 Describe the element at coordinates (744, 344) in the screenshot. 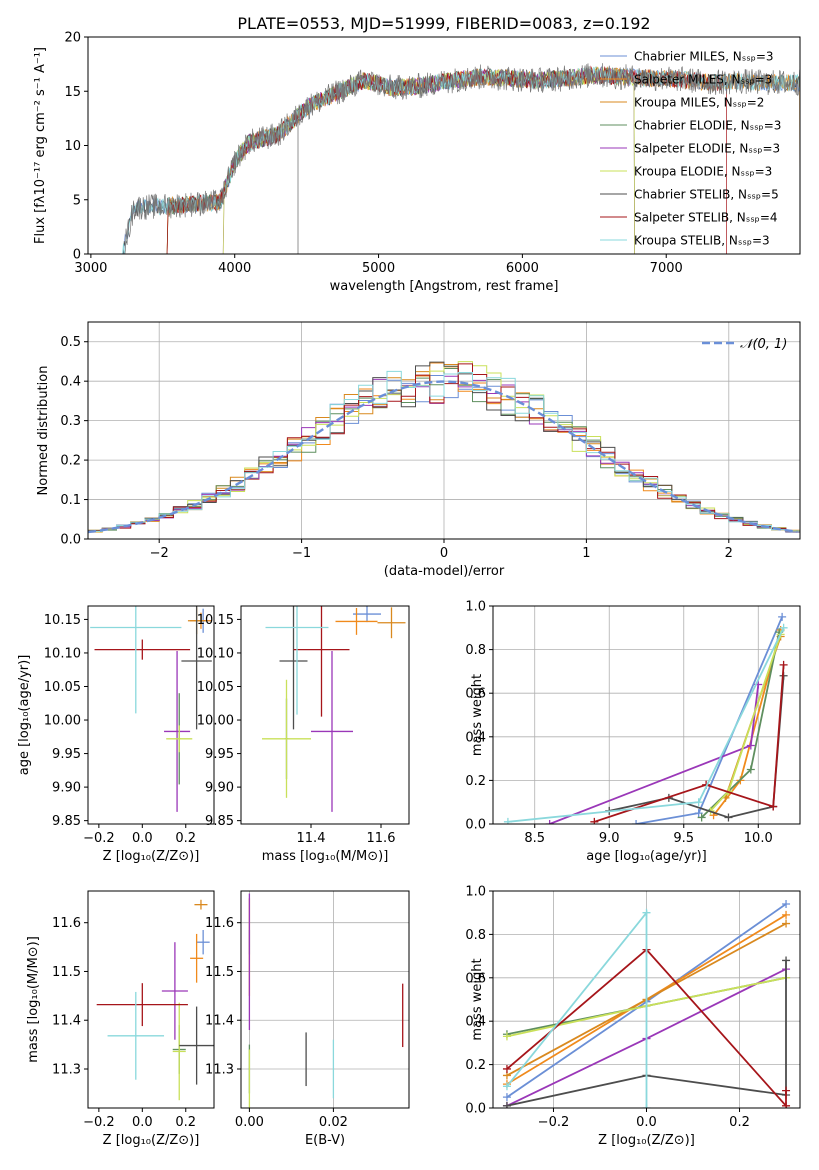

I see `legend: 𝒩(0, 1)` at that location.